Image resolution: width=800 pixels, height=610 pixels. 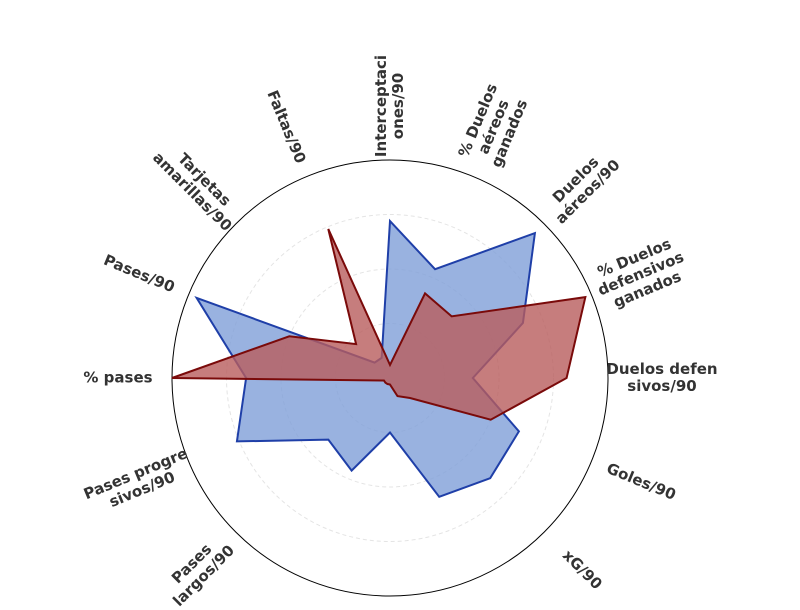 I want to click on axis-label: % pases, so click(x=118, y=377).